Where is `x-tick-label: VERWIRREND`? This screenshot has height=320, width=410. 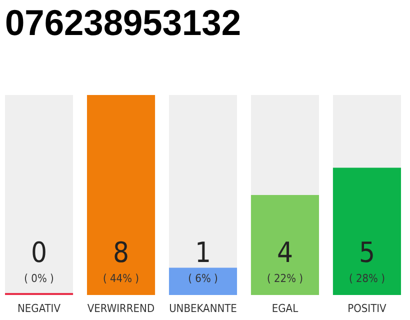 x-tick-label: VERWIRREND is located at coordinates (121, 308).